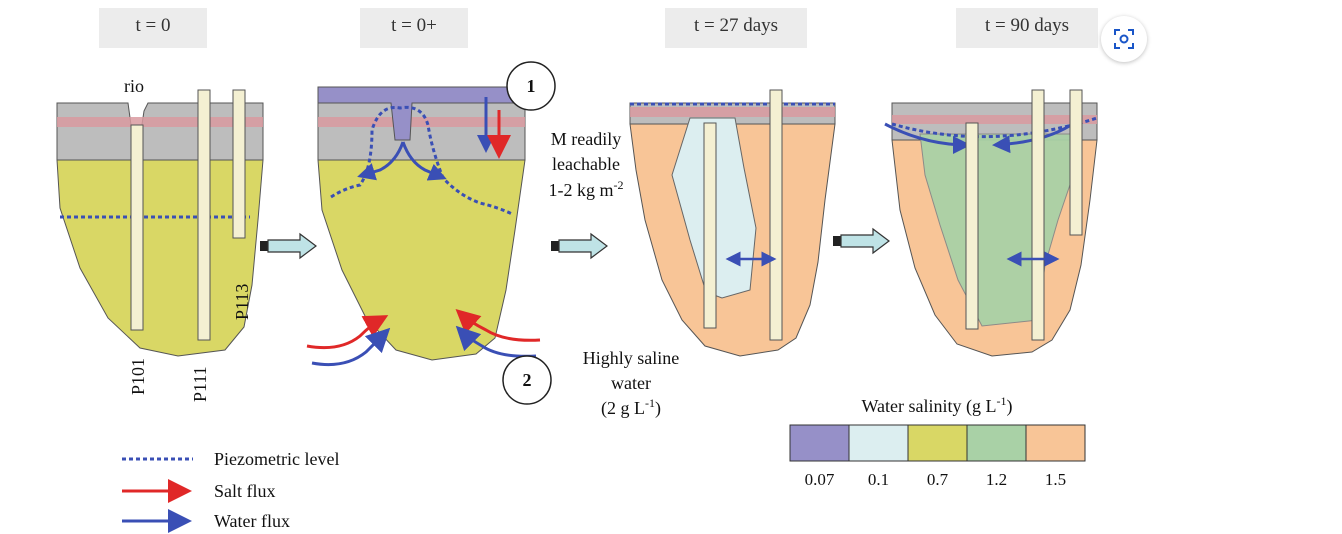  I want to click on rio-label: rio, so click(134, 86).